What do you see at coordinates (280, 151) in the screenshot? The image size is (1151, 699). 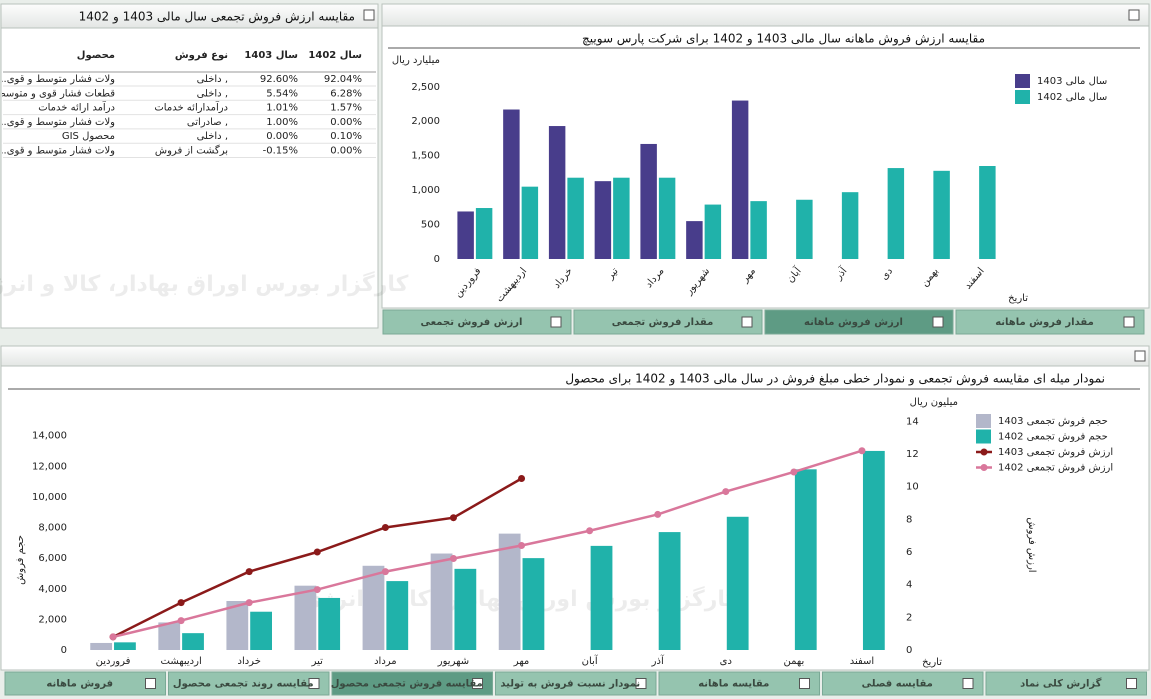 I see `table-cell: -0.15%` at bounding box center [280, 151].